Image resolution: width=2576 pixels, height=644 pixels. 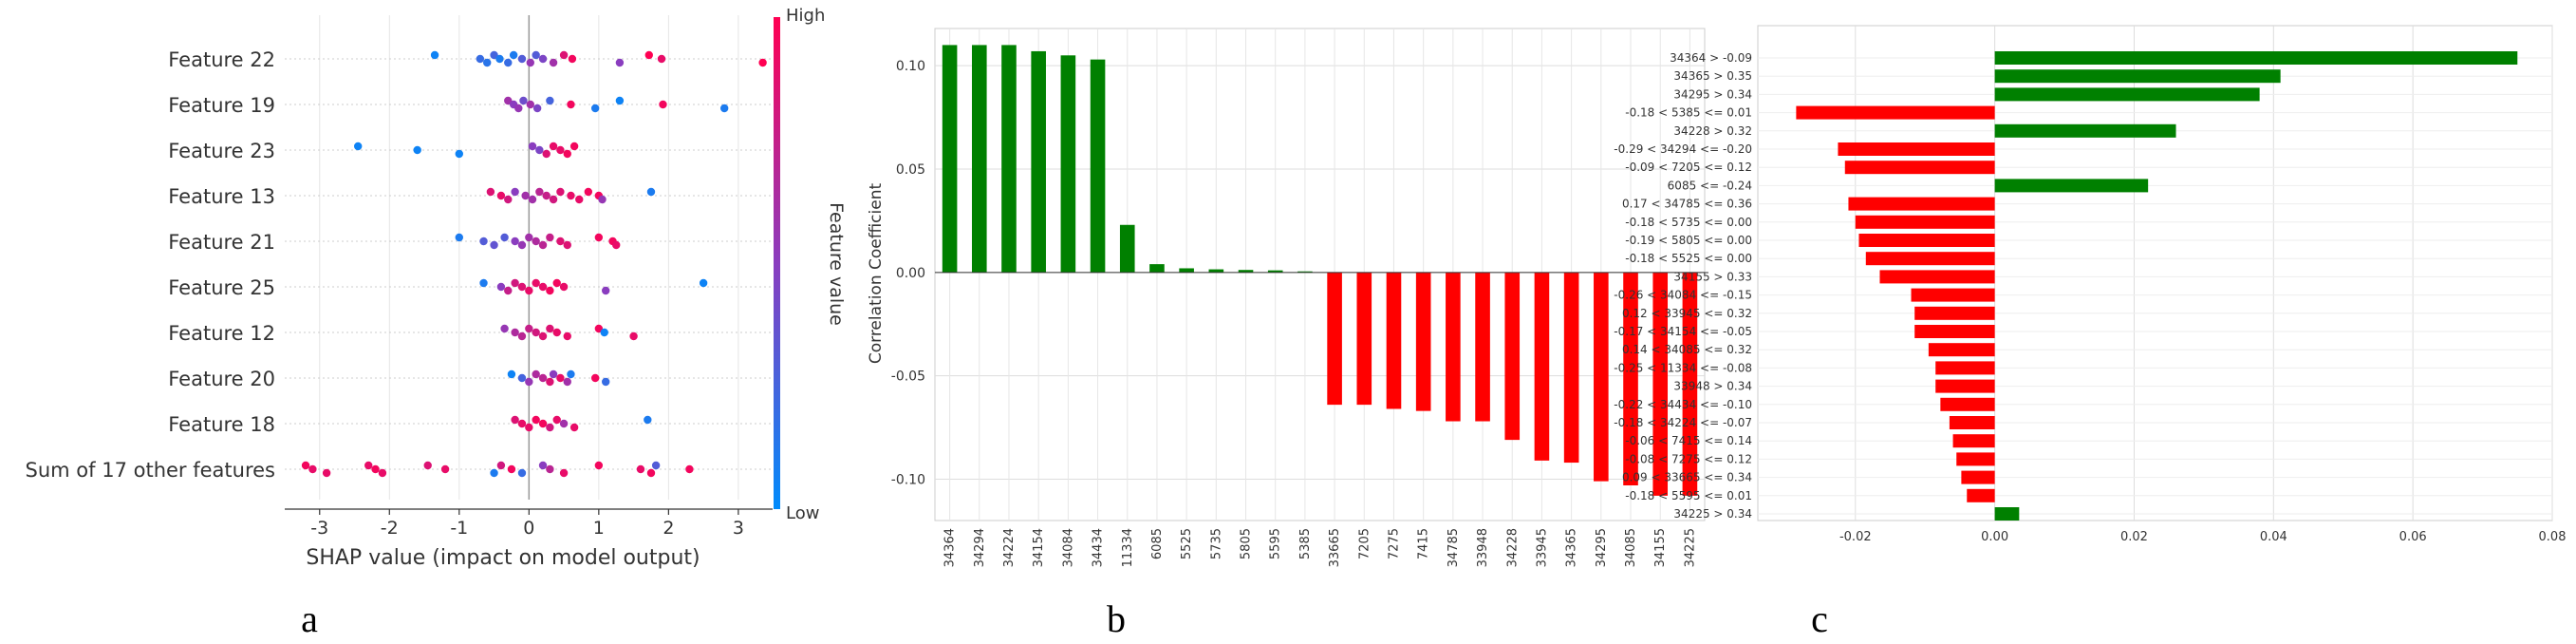 What do you see at coordinates (222, 196) in the screenshot?
I see `feature-label: Feature 13` at bounding box center [222, 196].